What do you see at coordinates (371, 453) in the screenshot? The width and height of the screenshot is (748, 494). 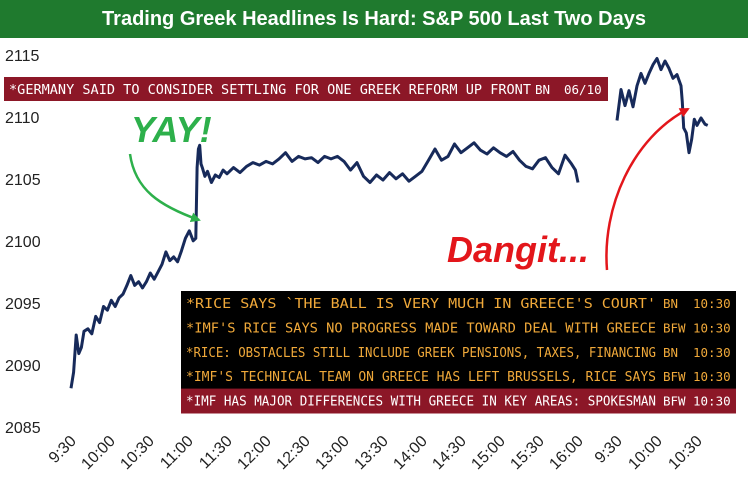 I see `x-tick-label: 13:30` at bounding box center [371, 453].